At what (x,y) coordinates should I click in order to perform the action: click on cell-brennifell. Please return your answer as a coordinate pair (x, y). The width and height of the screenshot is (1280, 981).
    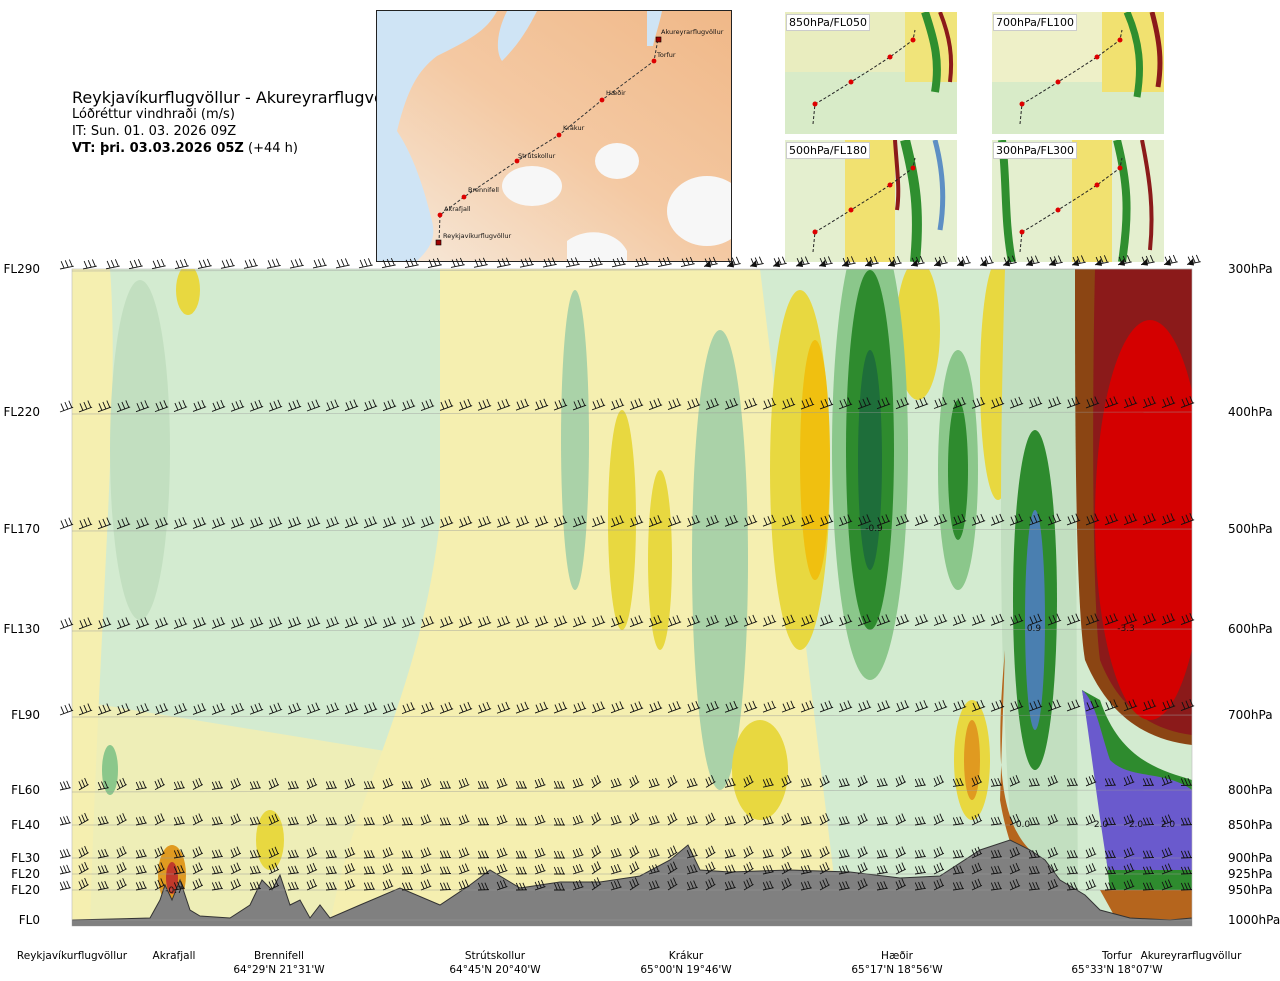
    Looking at the image, I should click on (270, 840).